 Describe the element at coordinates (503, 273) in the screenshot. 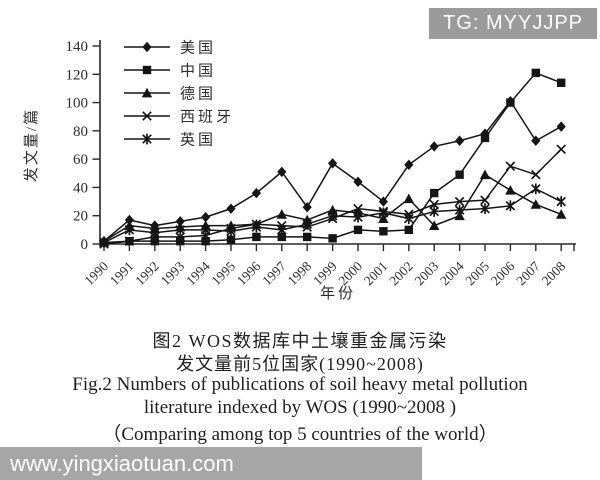

I see `svg-text: 2006` at that location.